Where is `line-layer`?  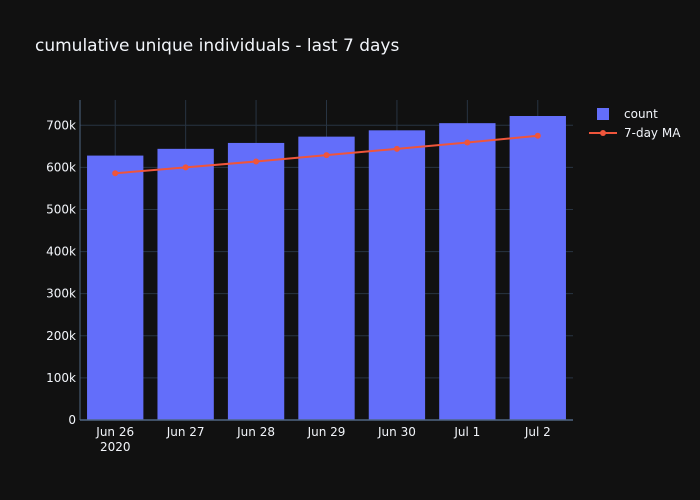
line-layer is located at coordinates (326, 154).